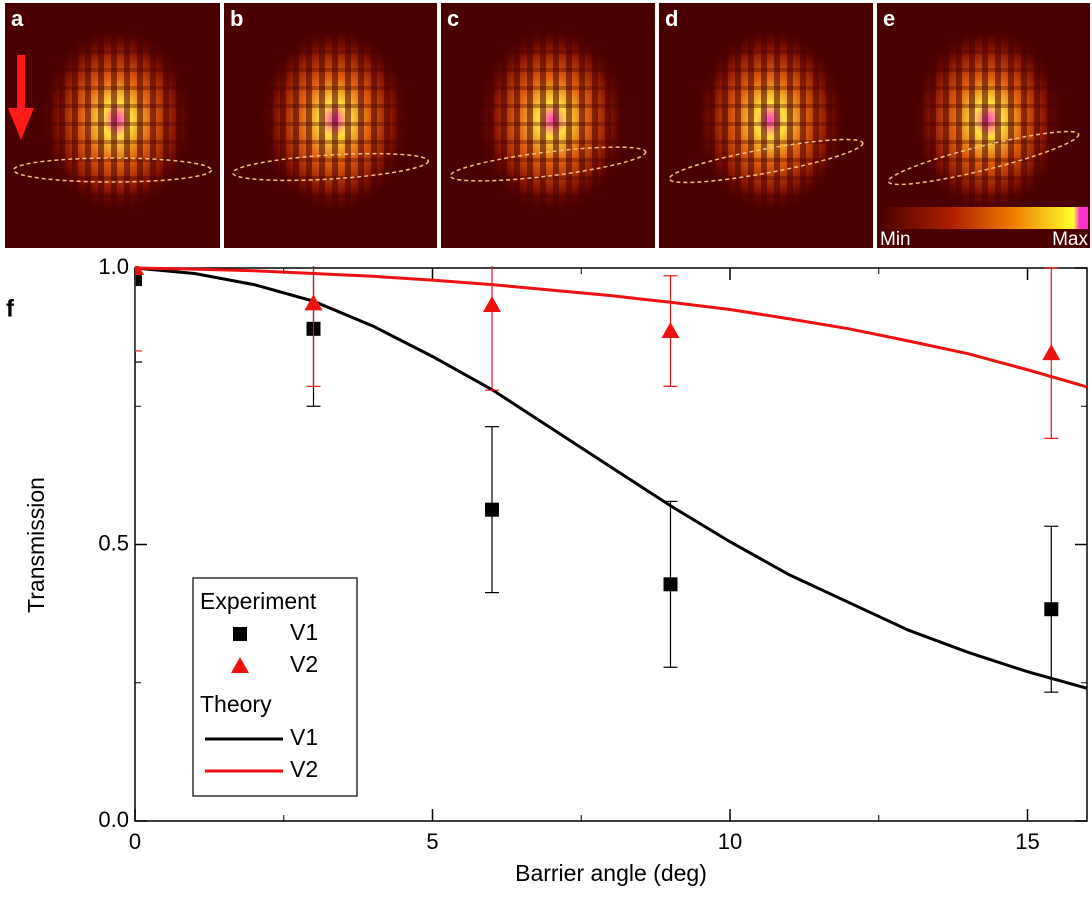  Describe the element at coordinates (895, 239) in the screenshot. I see `colorbar-min: Min` at that location.